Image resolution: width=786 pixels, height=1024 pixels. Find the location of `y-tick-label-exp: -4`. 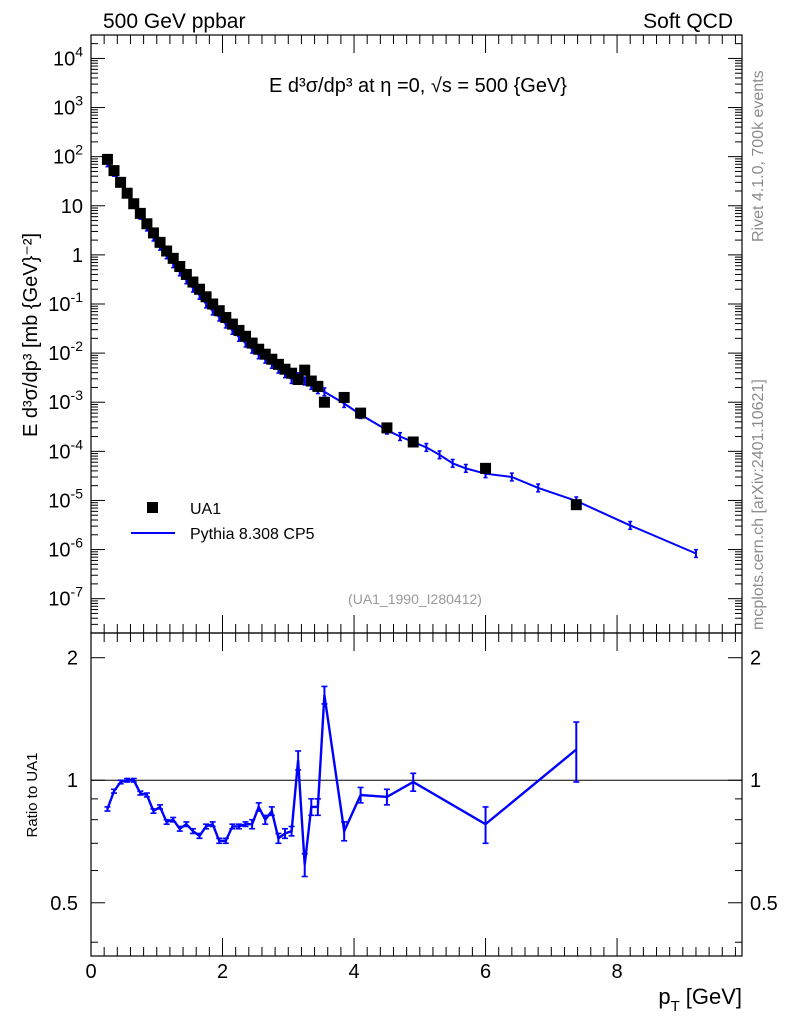

y-tick-label-exp: -4 is located at coordinates (77, 444).